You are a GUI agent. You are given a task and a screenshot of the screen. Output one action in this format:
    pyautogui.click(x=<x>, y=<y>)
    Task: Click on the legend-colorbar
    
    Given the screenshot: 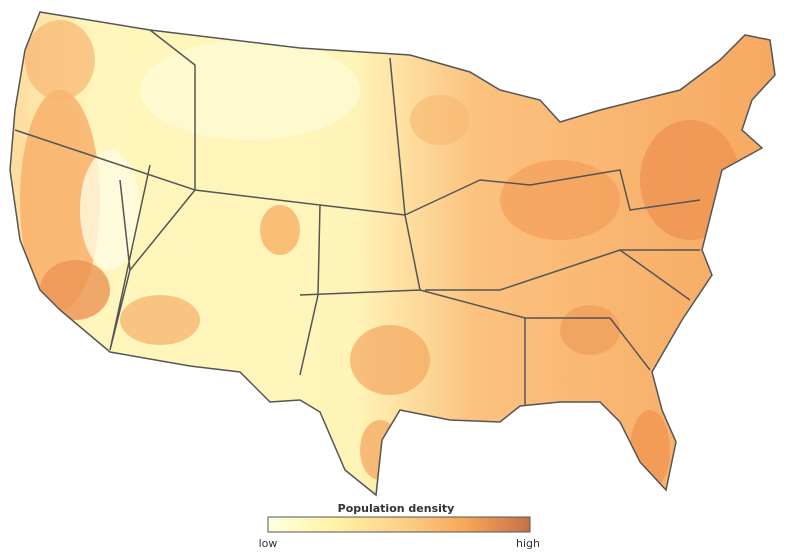 What is the action you would take?
    pyautogui.click(x=399, y=524)
    